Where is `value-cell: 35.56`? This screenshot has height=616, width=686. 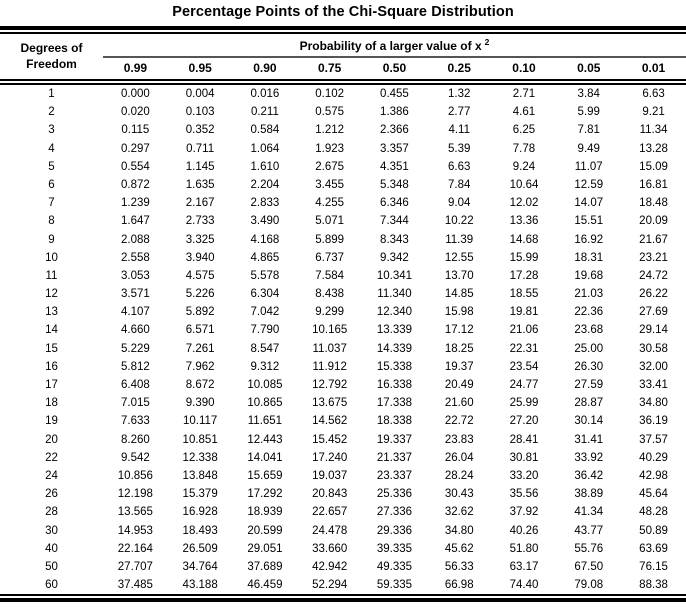 value-cell: 35.56 is located at coordinates (524, 494).